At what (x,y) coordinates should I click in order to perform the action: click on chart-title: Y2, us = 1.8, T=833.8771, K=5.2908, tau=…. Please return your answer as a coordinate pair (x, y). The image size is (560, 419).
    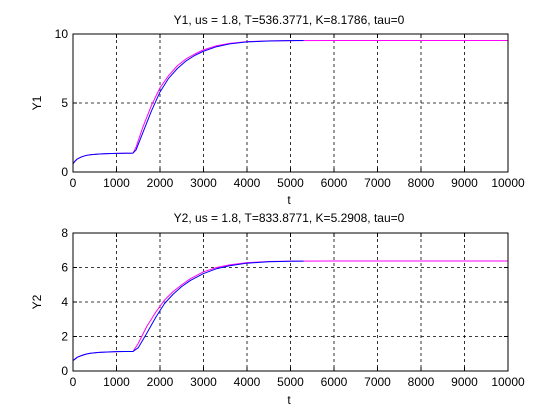
    Looking at the image, I should click on (289, 218).